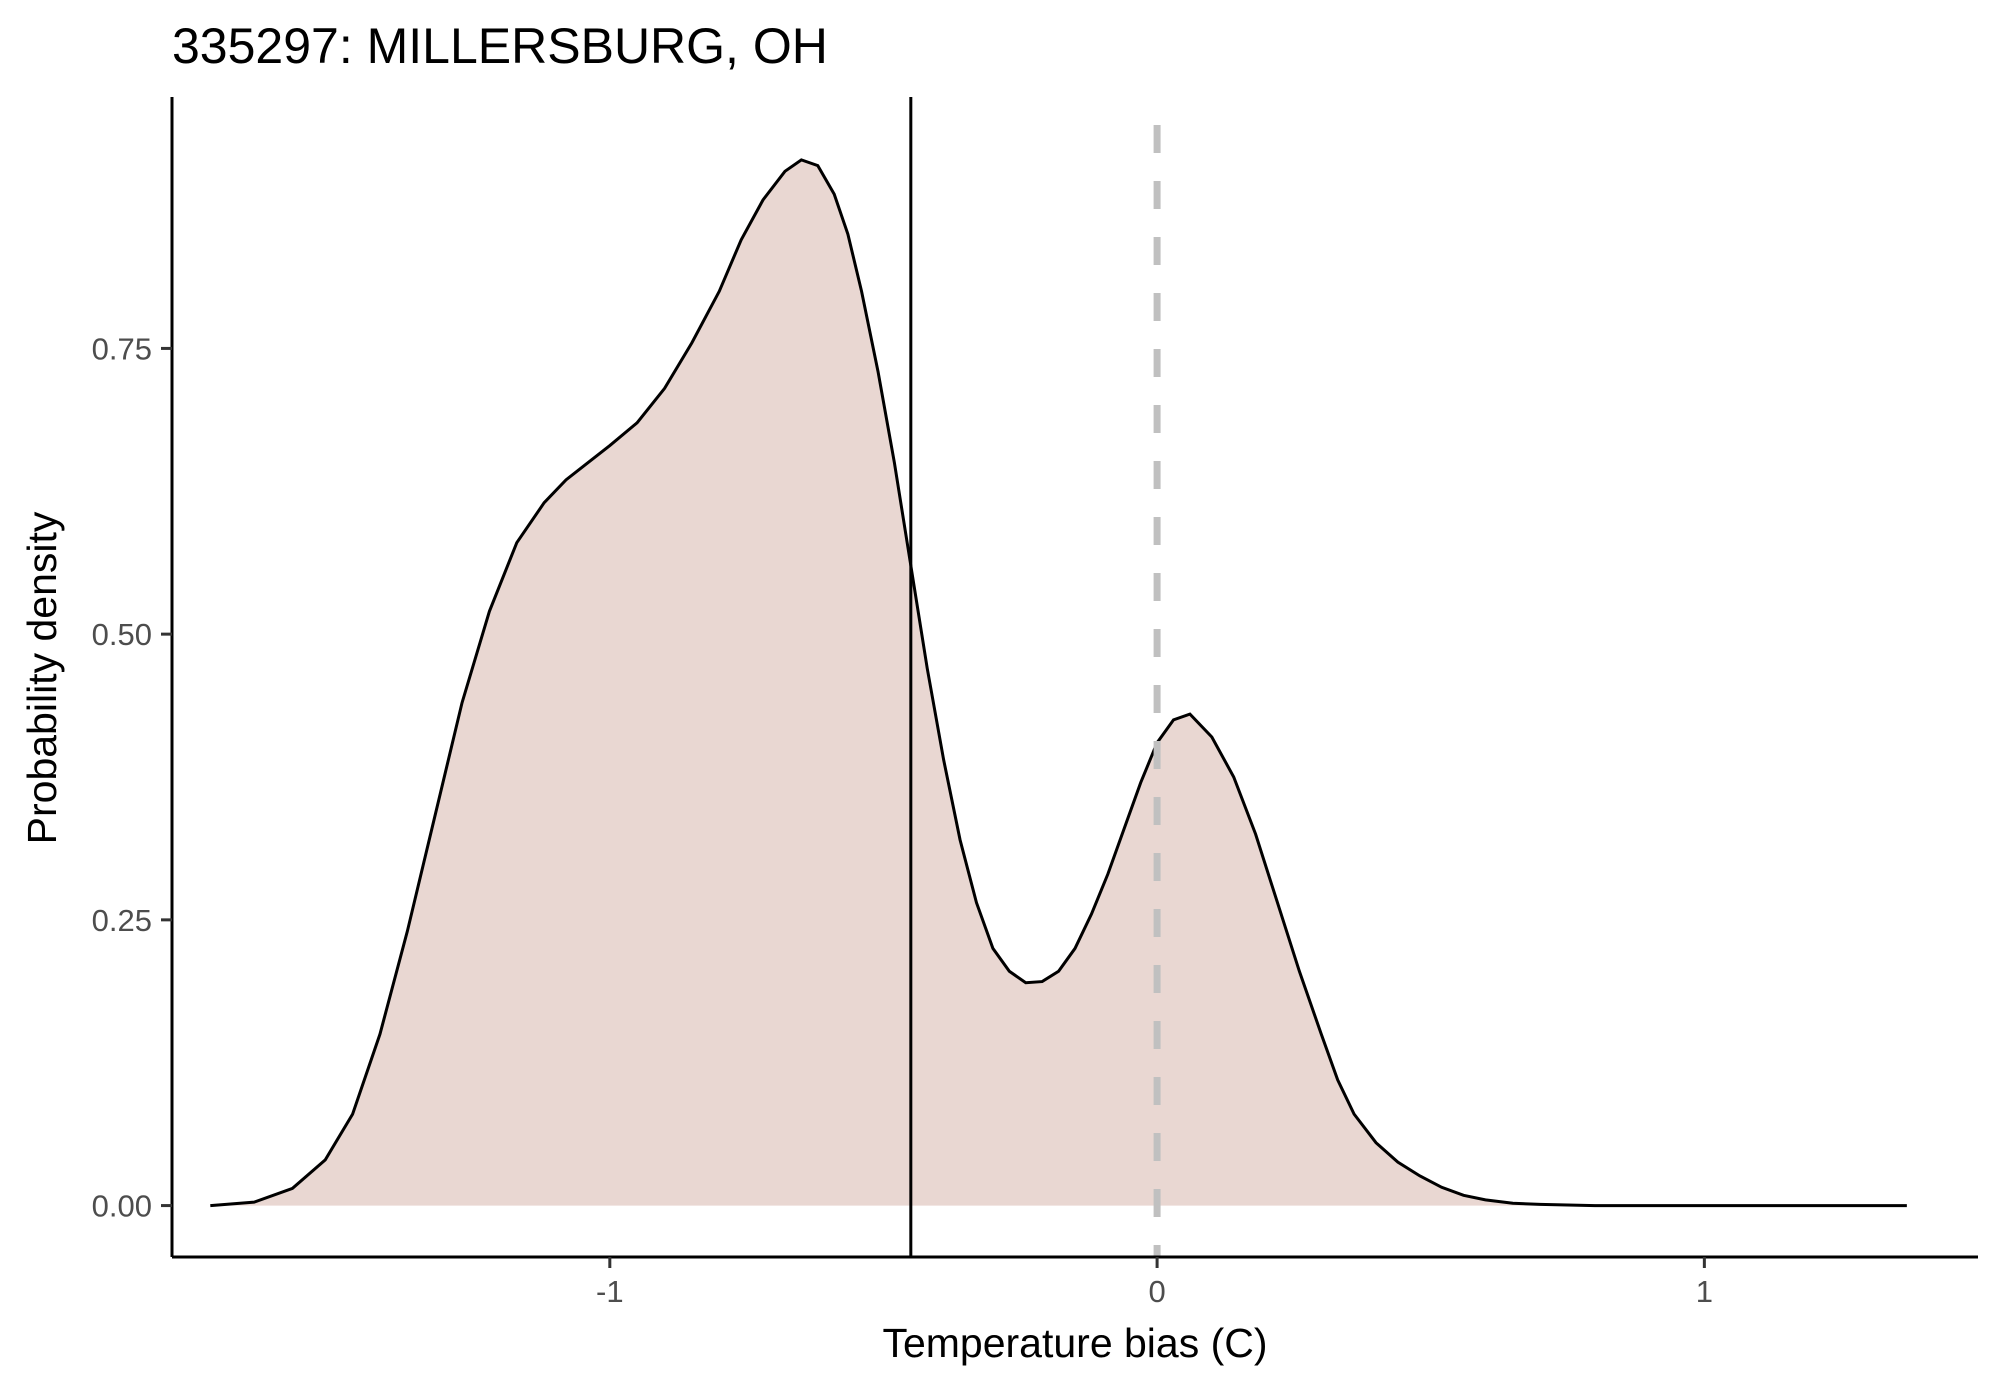 This screenshot has height=1384, width=1990. I want to click on x-axis-ticks: -1 0 1, so click(1154, 1283).